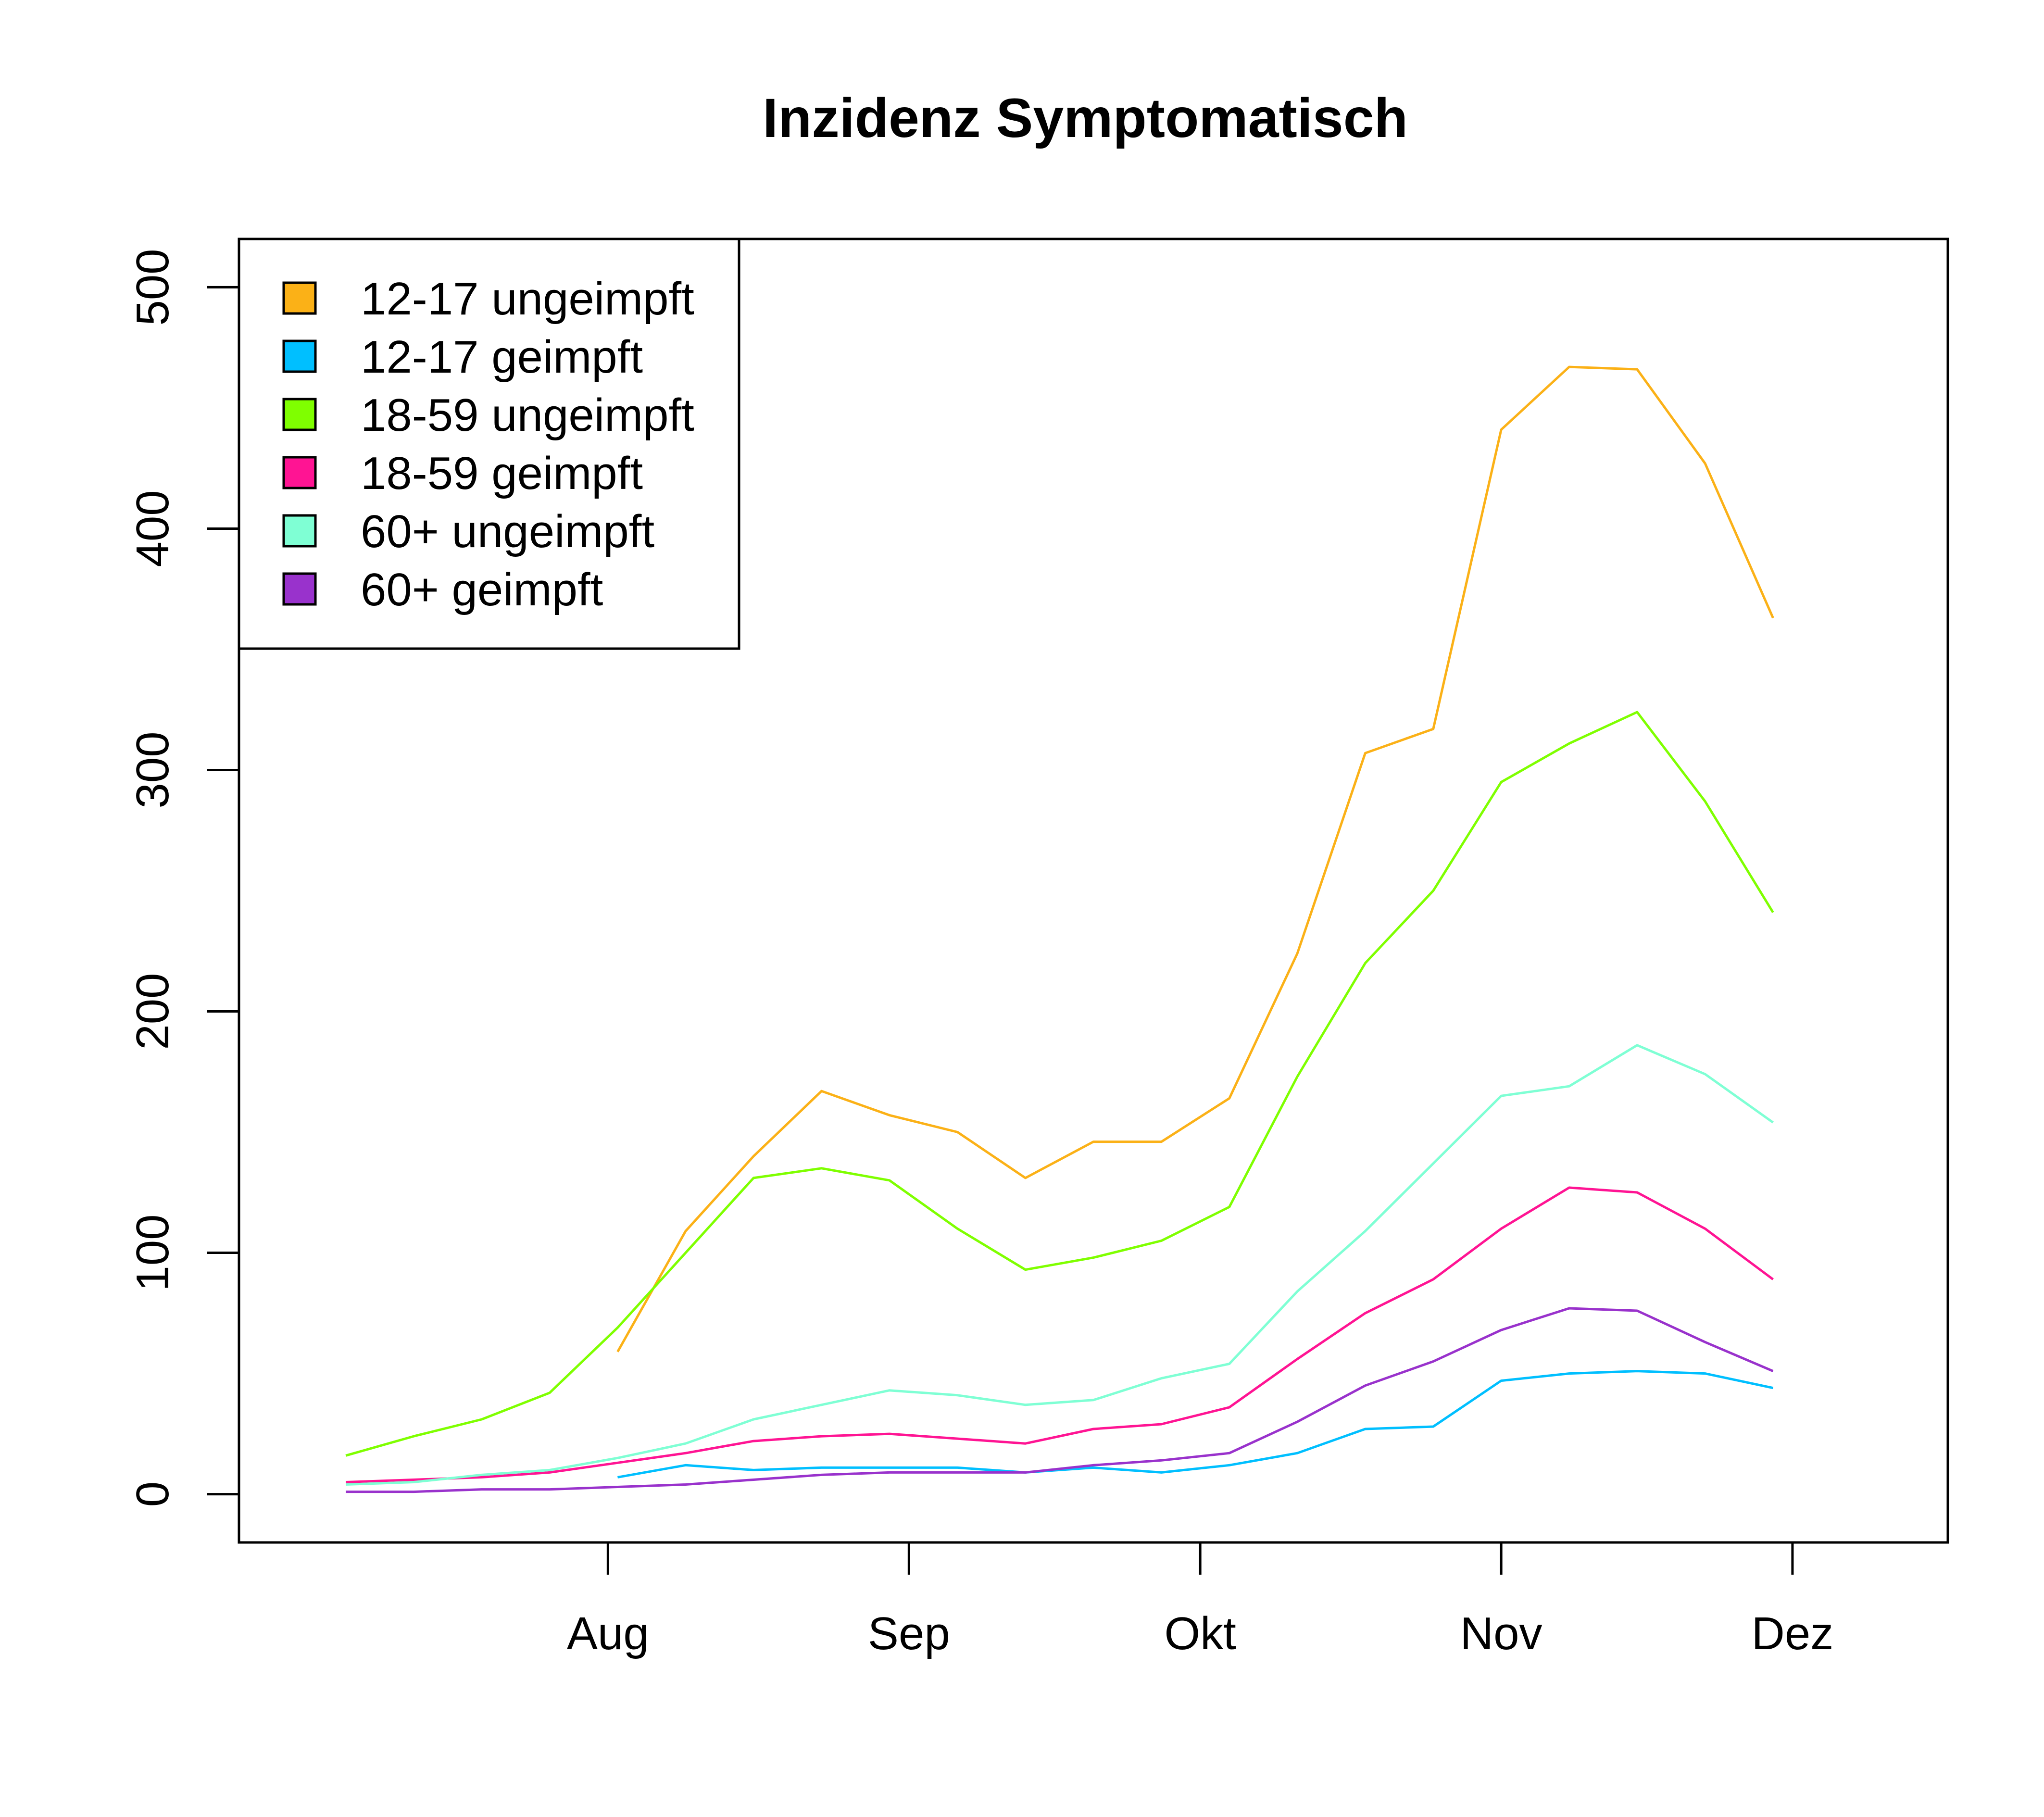  What do you see at coordinates (152, 769) in the screenshot?
I see `y-tick-label: 300` at bounding box center [152, 769].